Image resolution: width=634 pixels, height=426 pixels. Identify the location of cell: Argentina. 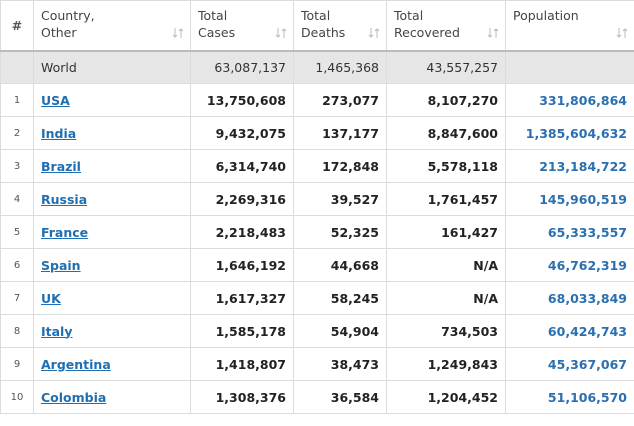
(112, 364).